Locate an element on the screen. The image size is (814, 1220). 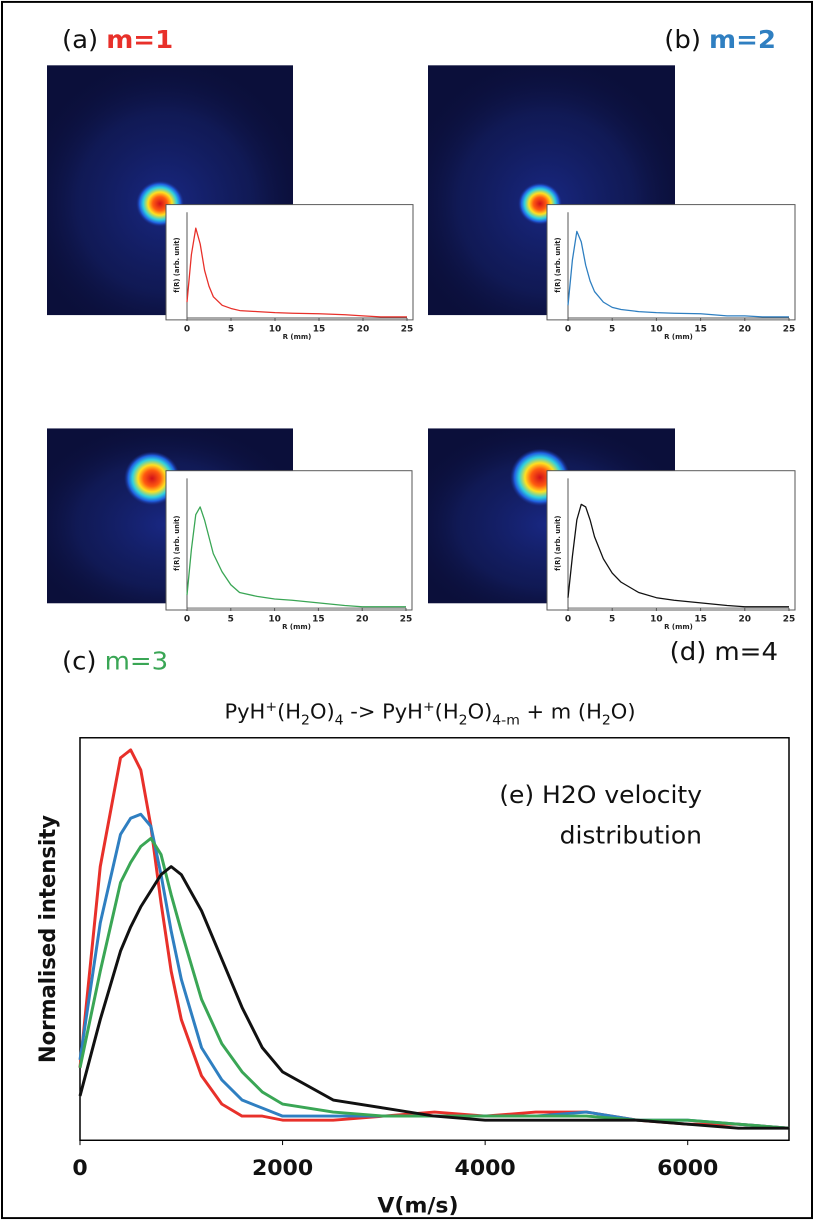
x-tick-label: 6000 is located at coordinates (687, 1168).